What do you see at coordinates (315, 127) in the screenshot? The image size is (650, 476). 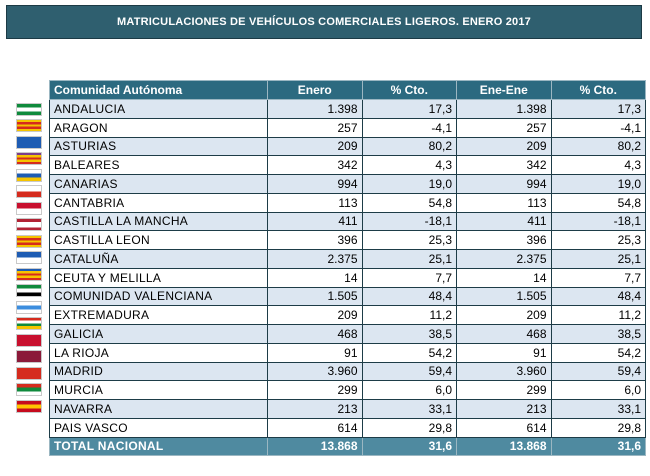 I see `cell-enero: 257` at bounding box center [315, 127].